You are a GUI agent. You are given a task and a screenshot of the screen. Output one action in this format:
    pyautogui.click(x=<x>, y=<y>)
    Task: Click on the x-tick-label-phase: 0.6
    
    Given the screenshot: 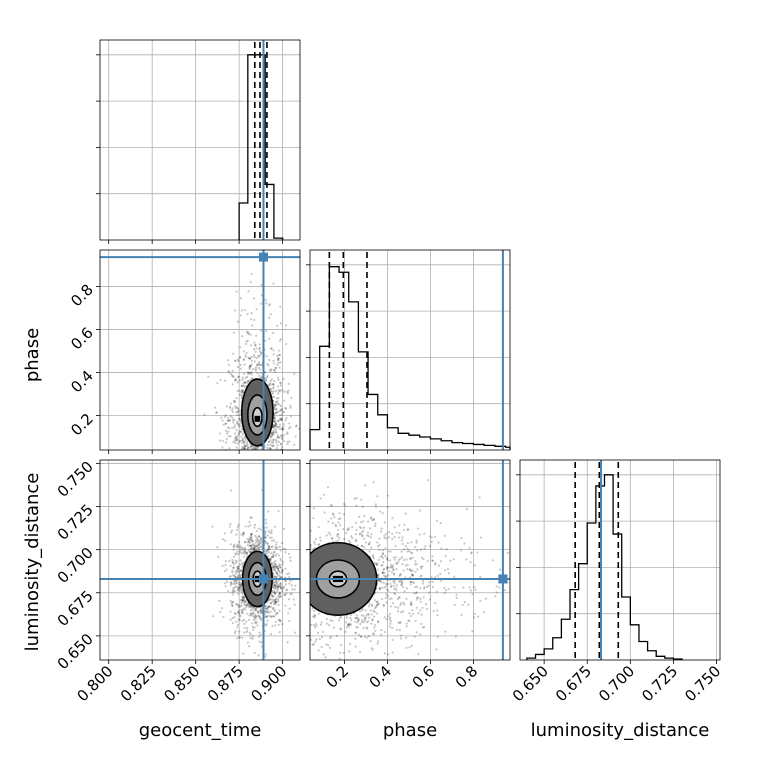 What is the action you would take?
    pyautogui.click(x=424, y=677)
    